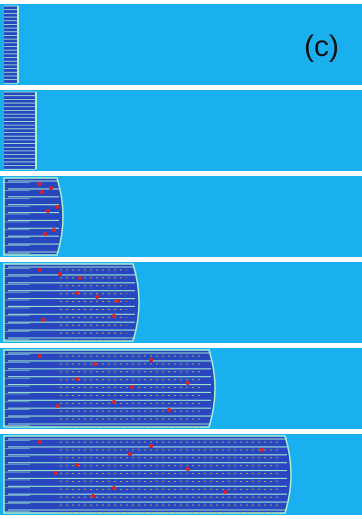 The width and height of the screenshot is (362, 519). Describe the element at coordinates (321, 46) in the screenshot. I see `panel-label: (c)` at that location.